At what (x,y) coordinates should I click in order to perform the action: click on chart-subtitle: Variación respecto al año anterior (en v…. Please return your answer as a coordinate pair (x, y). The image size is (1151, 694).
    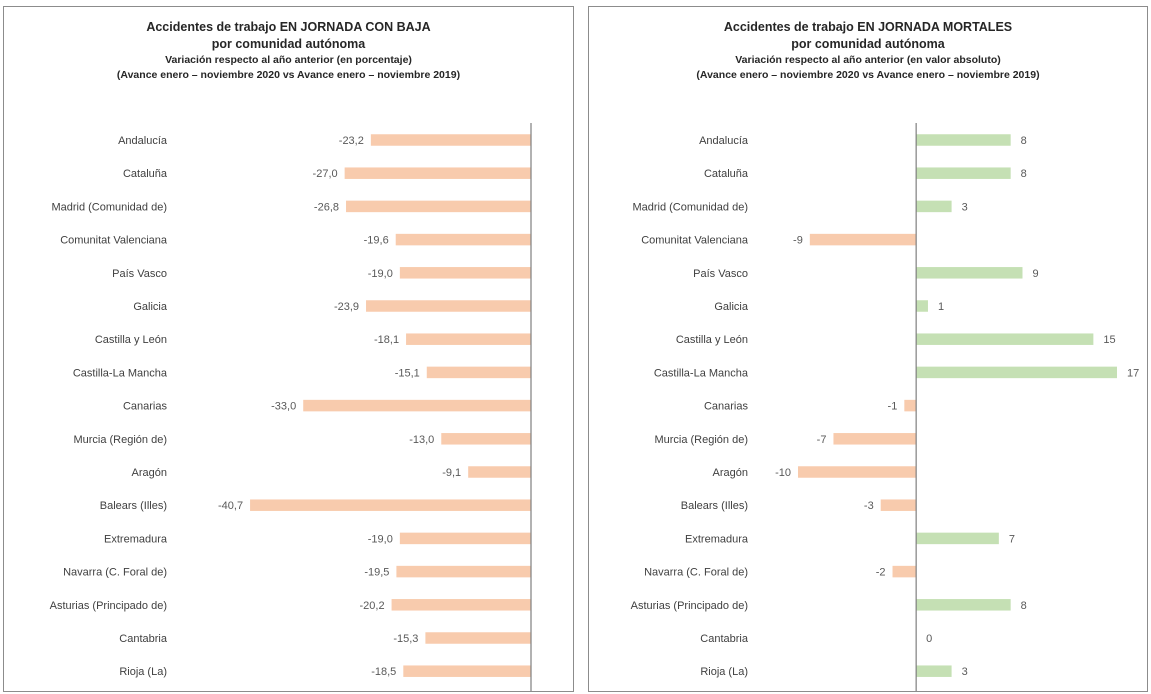
    Looking at the image, I should click on (868, 60).